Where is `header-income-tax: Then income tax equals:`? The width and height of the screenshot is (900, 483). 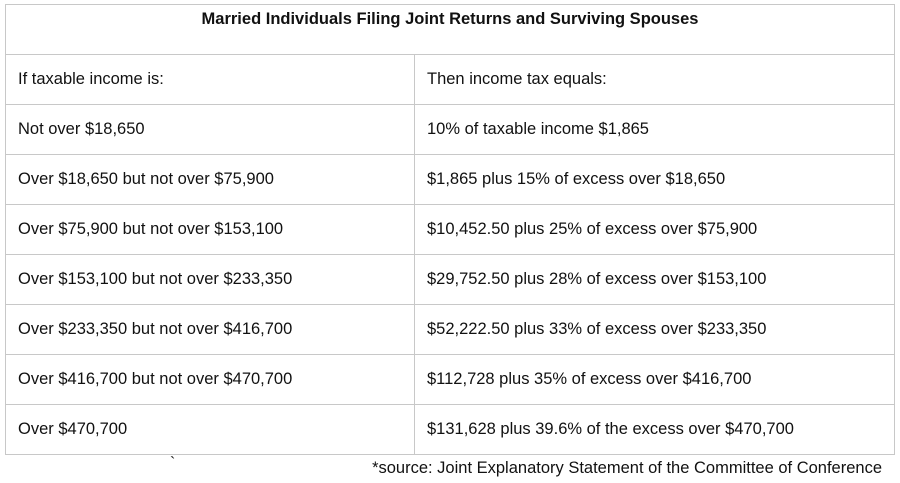 header-income-tax: Then income tax equals: is located at coordinates (654, 79).